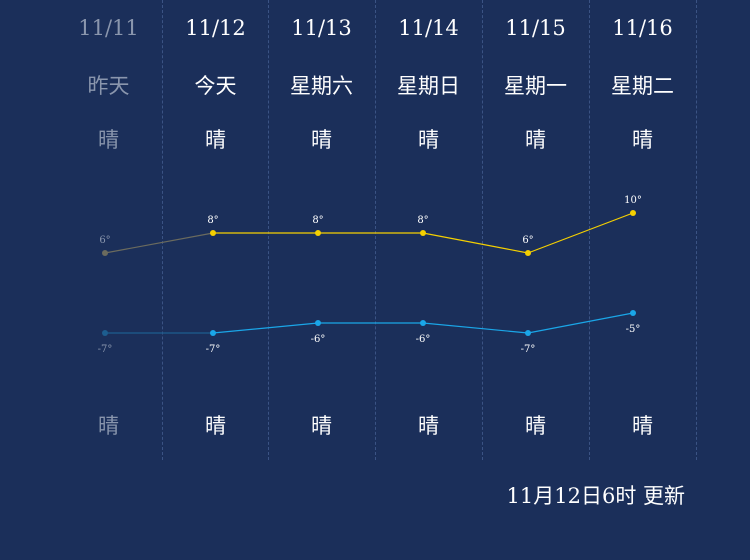  Describe the element at coordinates (428, 86) in the screenshot. I see `day-name: 星期日` at that location.